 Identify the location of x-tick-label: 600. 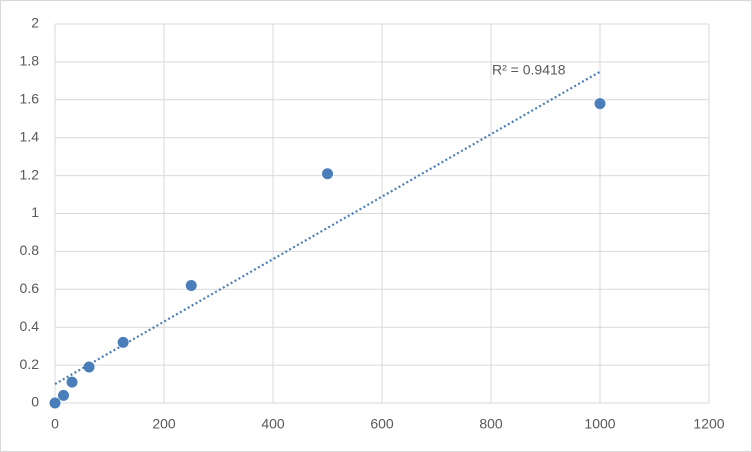
(382, 424).